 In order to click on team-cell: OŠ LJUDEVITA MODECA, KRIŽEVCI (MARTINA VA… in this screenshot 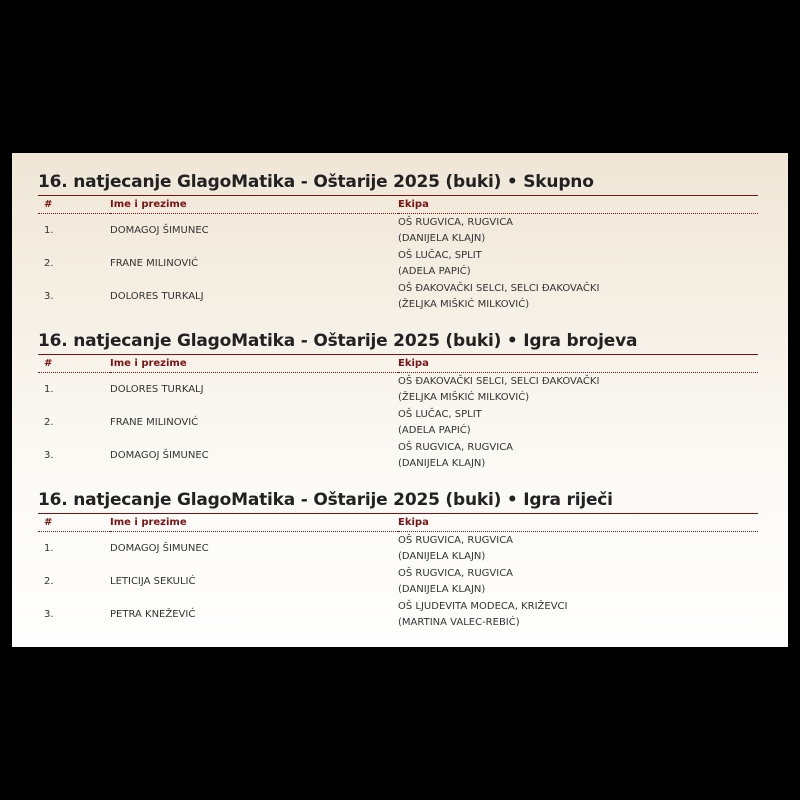, I will do `click(578, 614)`.